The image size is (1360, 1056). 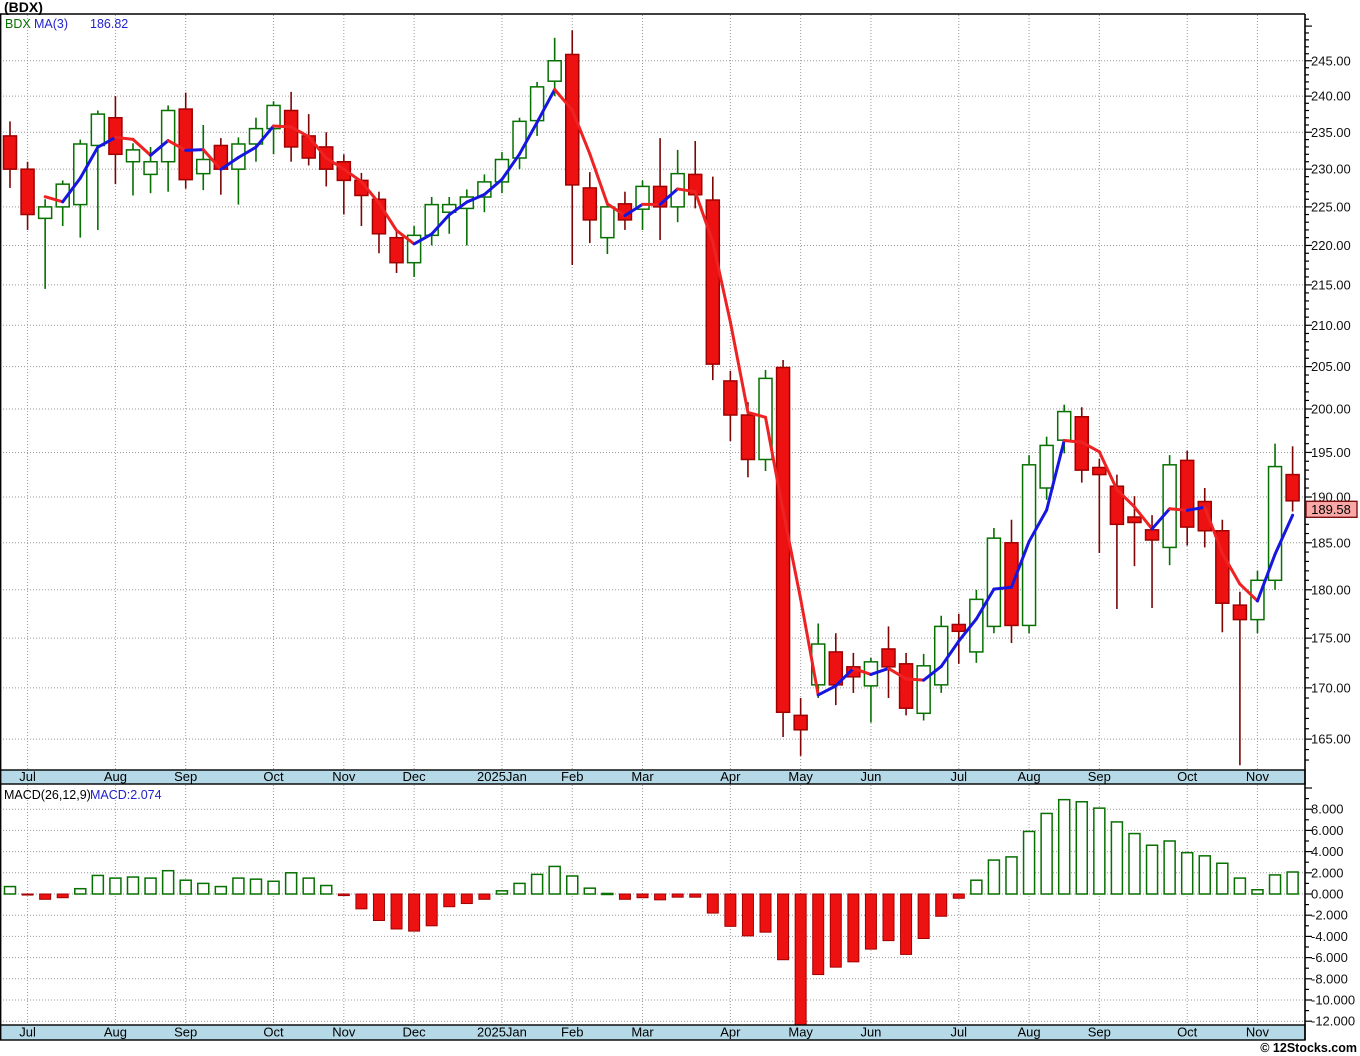 What do you see at coordinates (572, 1032) in the screenshot?
I see `month-label-lower: Feb` at bounding box center [572, 1032].